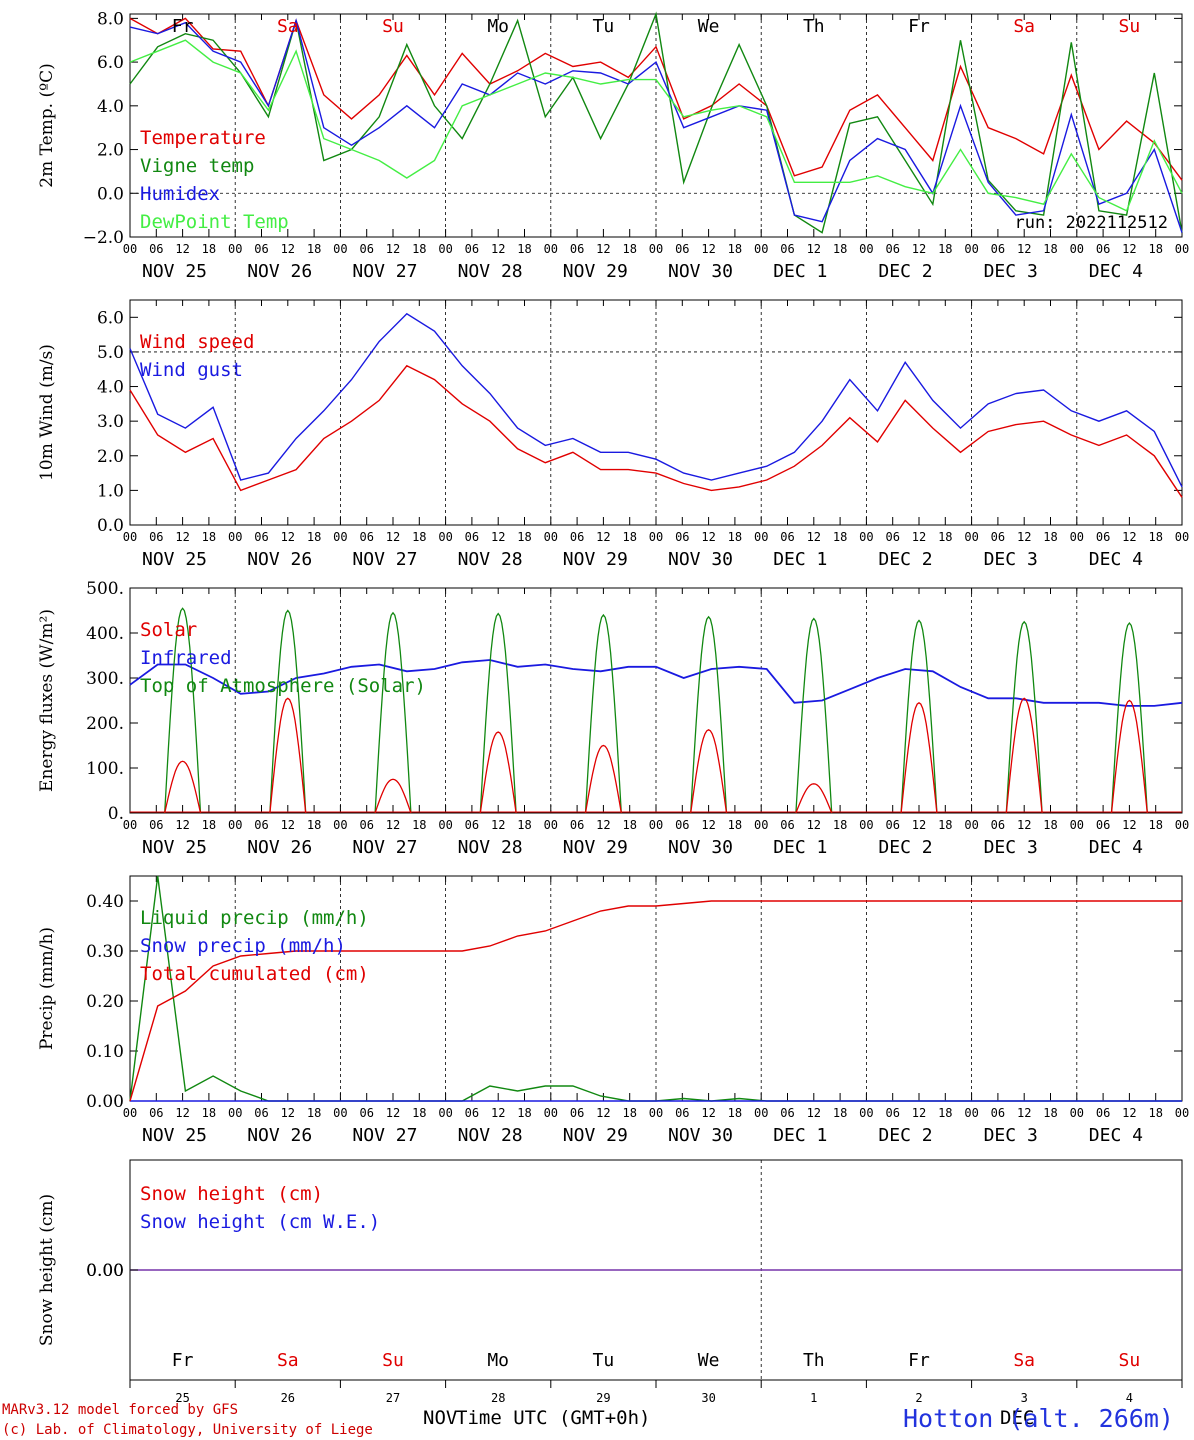 Image resolution: width=1194 pixels, height=1440 pixels. I want to click on y-axis-title: Snow height (cm), so click(47, 1270).